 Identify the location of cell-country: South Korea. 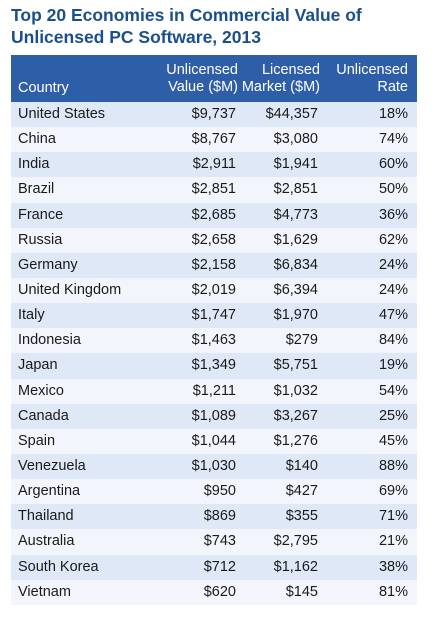
(58, 566).